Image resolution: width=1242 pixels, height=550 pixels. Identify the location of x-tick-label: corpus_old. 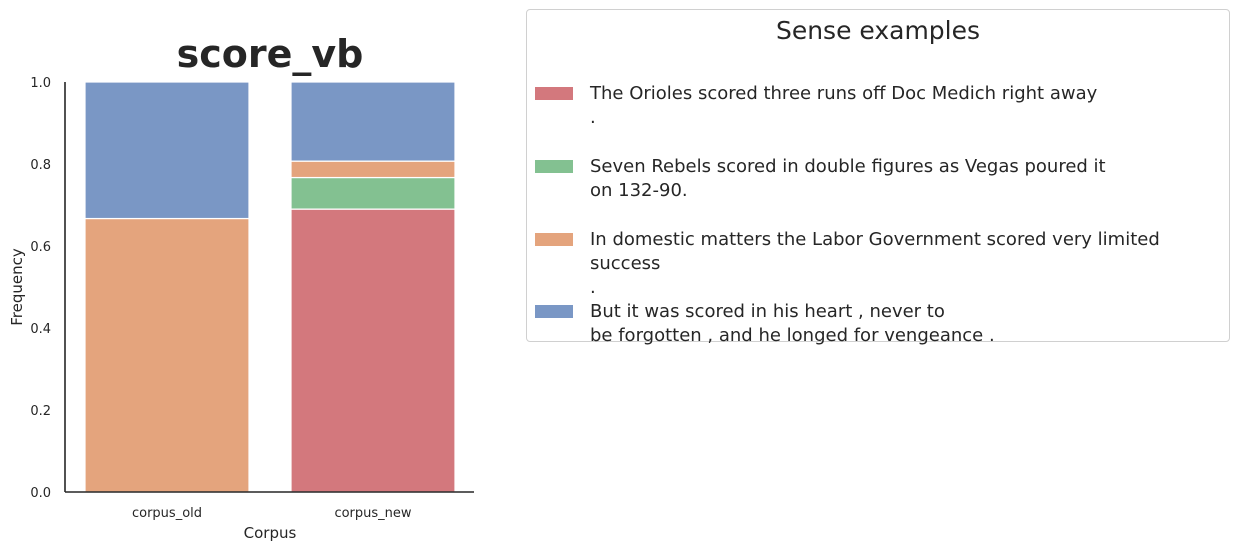
(167, 513).